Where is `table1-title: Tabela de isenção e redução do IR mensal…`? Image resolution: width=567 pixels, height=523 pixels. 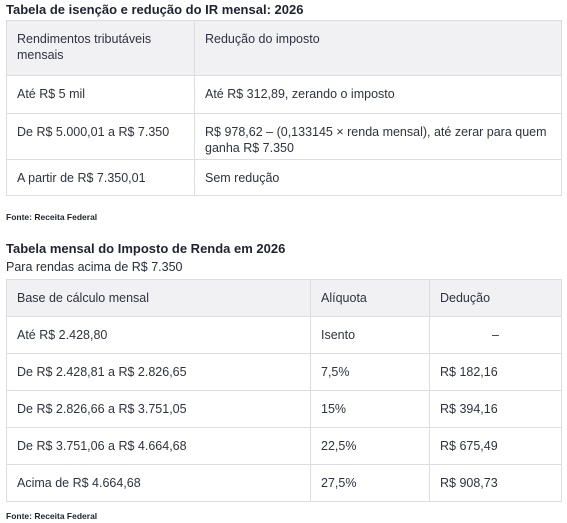
table1-title: Tabela de isenção e redução do IR mensal… is located at coordinates (155, 9).